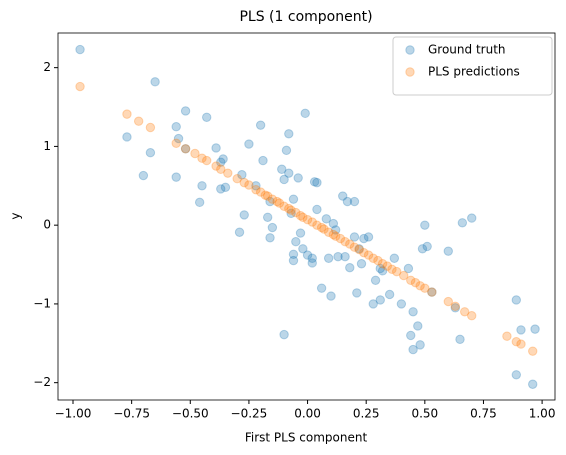 Image resolution: width=566 pixels, height=455 pixels. What do you see at coordinates (73, 414) in the screenshot?
I see `x-tick-label: −1.00` at bounding box center [73, 414].